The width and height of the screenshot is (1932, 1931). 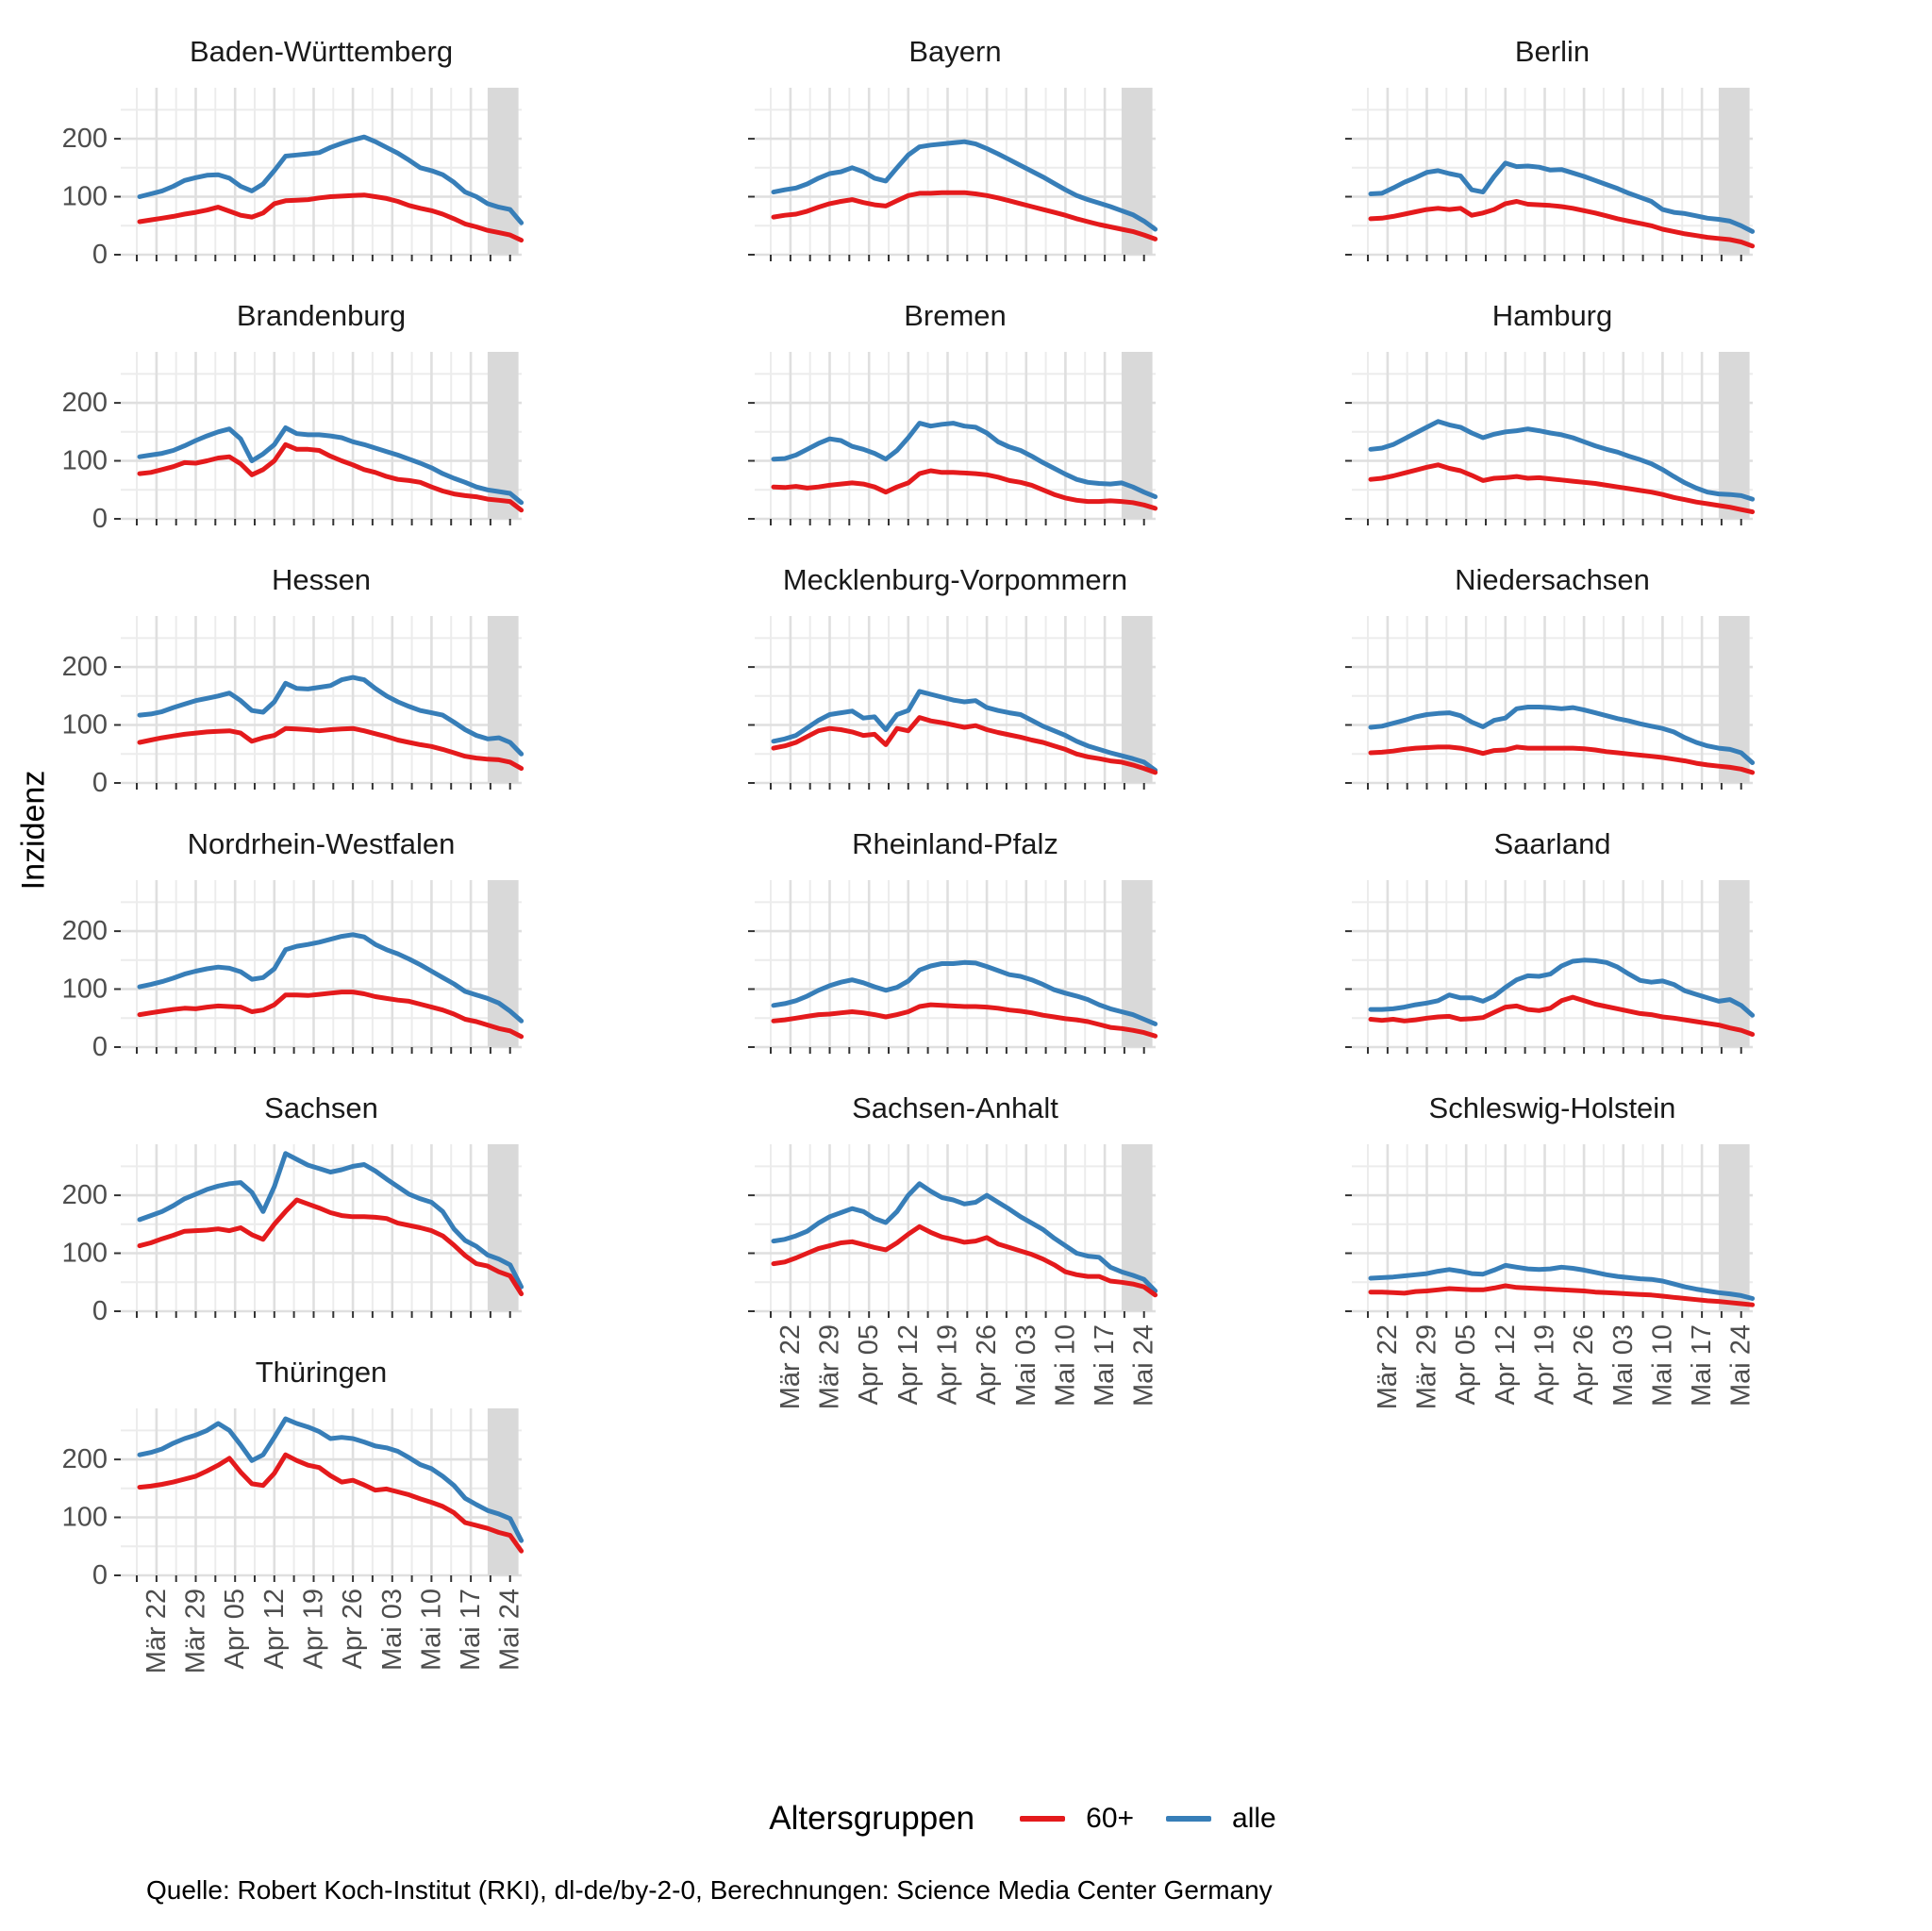 What do you see at coordinates (955, 1107) in the screenshot?
I see `facet-title: Sachsen-Anhalt` at bounding box center [955, 1107].